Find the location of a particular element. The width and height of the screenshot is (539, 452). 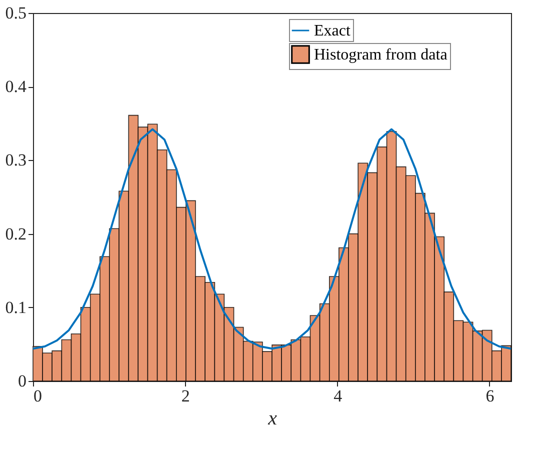

y-tick-label: 0.4 is located at coordinates (16, 86).